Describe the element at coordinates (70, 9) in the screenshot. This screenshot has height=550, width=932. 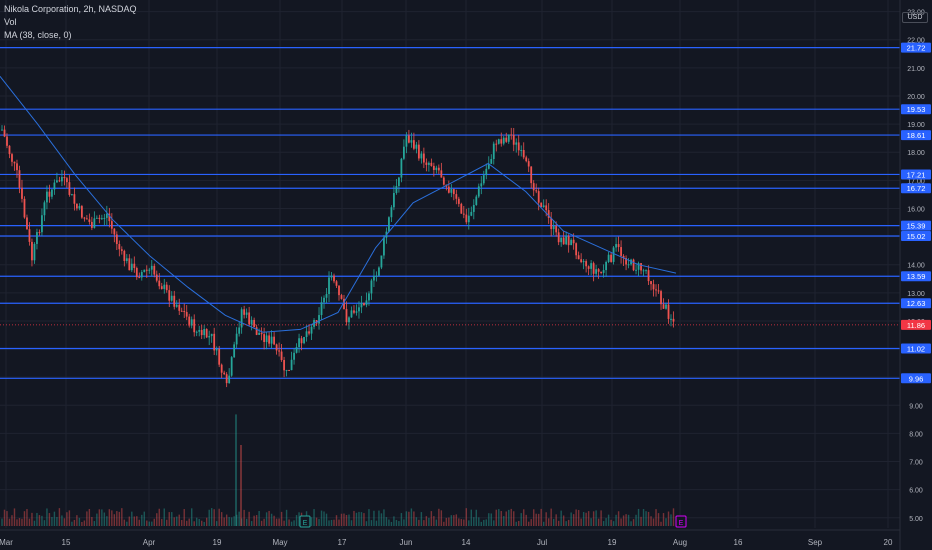
I see `symbol-title: Nikola Corporation, 2h, NASDAQ` at that location.